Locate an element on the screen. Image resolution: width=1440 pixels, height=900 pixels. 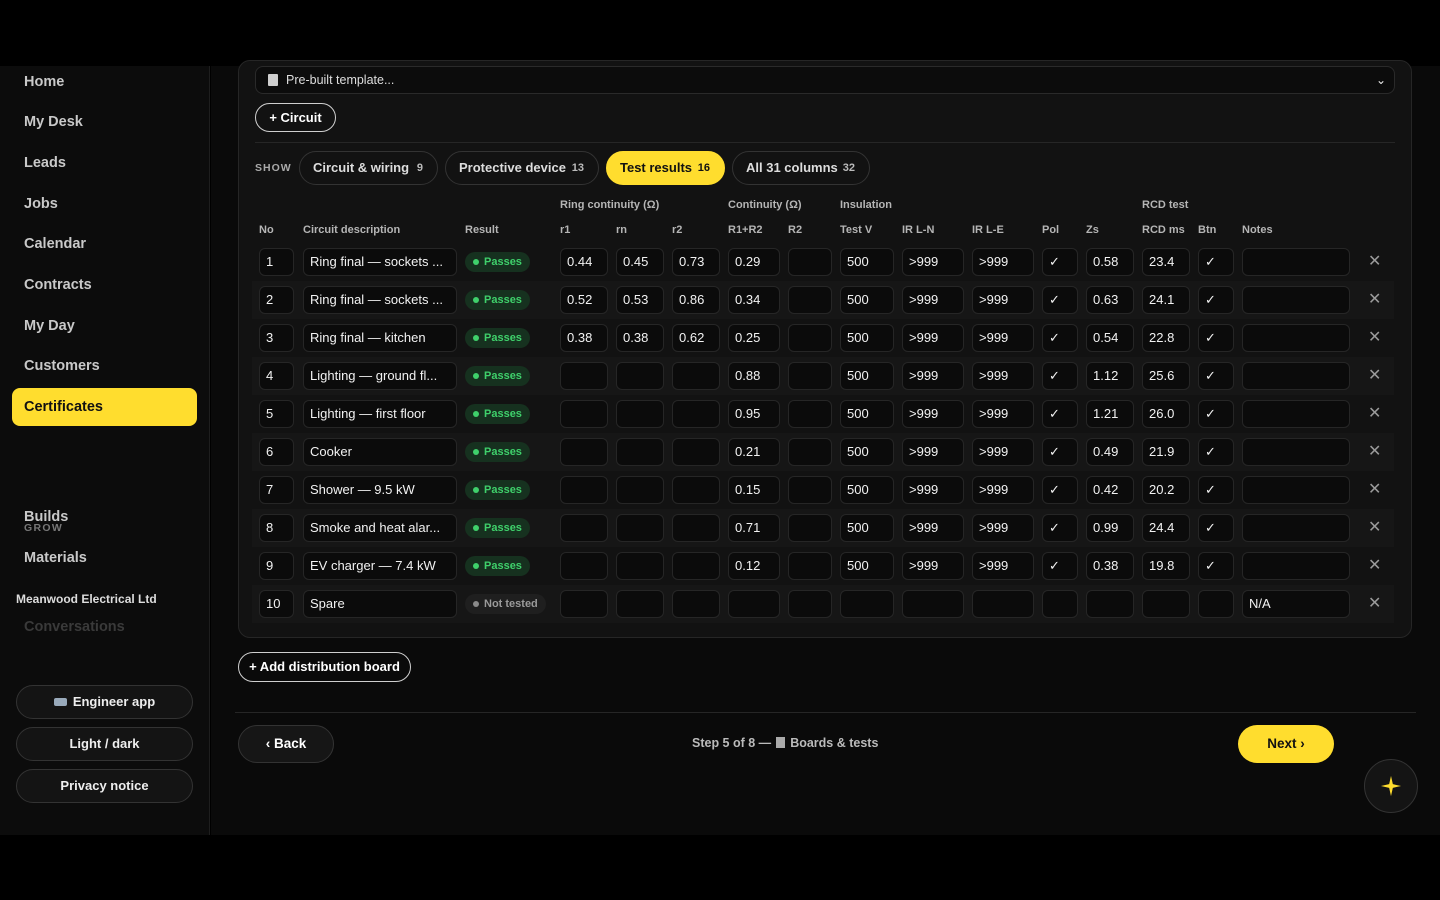
cell-no: 2 is located at coordinates (276, 300).